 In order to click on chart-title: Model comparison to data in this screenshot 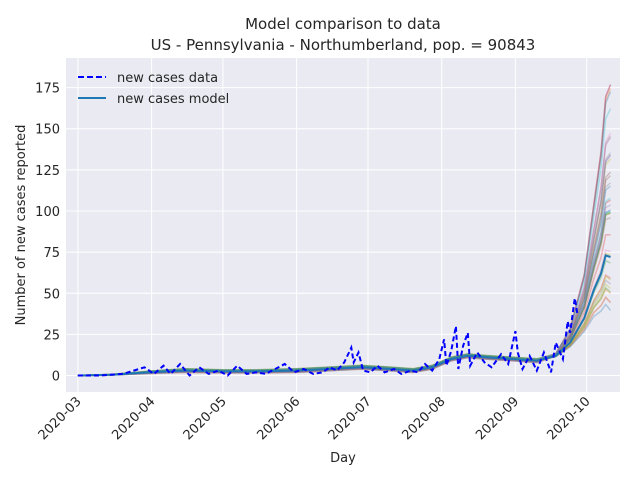, I will do `click(343, 24)`.